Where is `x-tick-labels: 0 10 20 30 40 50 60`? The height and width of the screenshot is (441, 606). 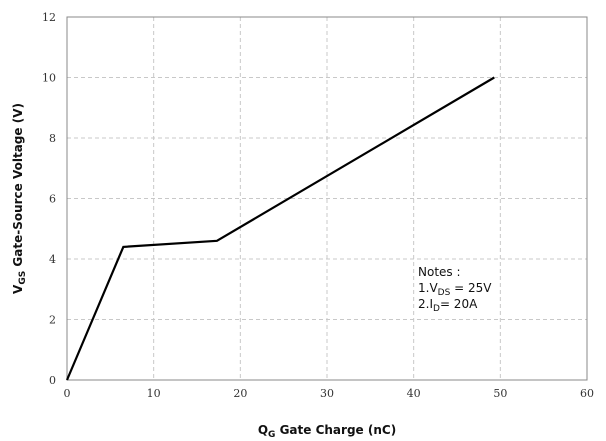
x-tick-labels: 0 10 20 30 40 50 60 is located at coordinates (329, 393).